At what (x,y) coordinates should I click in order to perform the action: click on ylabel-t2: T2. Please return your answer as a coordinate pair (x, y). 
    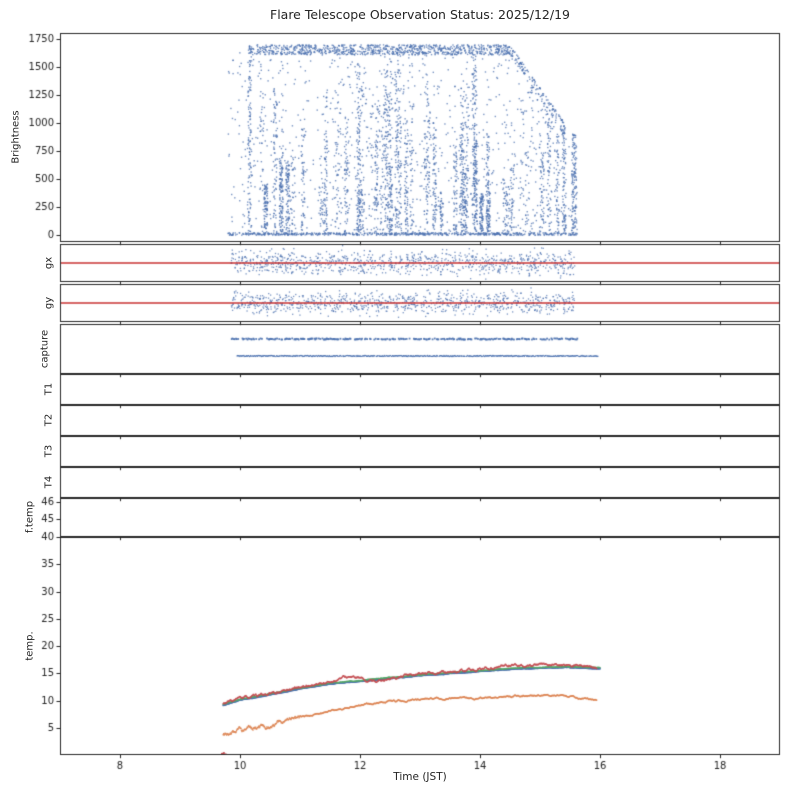
    Looking at the image, I should click on (49, 420).